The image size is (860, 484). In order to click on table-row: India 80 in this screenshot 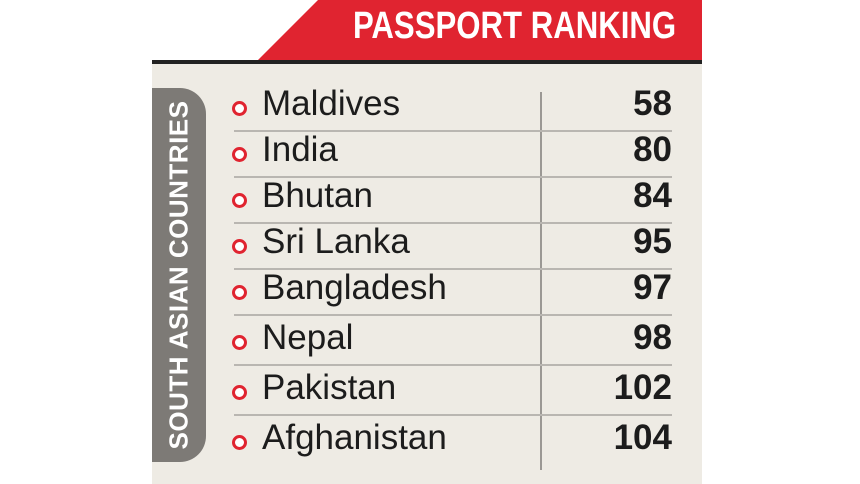, I will do `click(451, 154)`.